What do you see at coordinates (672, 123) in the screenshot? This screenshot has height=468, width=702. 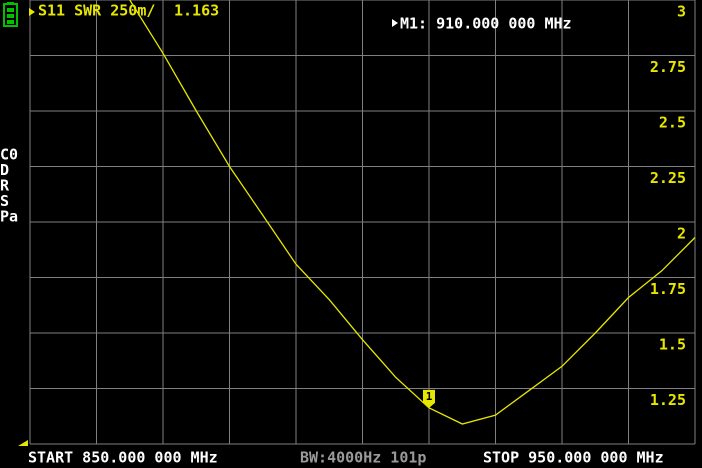 I see `y-tick-label: 2.5` at bounding box center [672, 123].